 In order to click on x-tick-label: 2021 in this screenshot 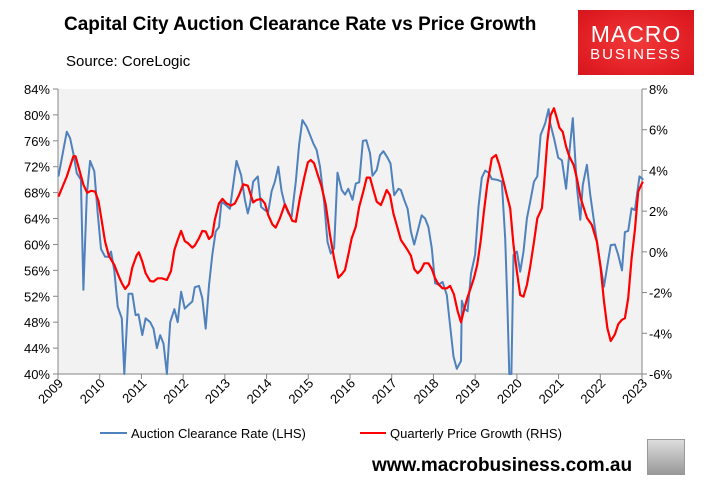, I will do `click(551, 391)`.